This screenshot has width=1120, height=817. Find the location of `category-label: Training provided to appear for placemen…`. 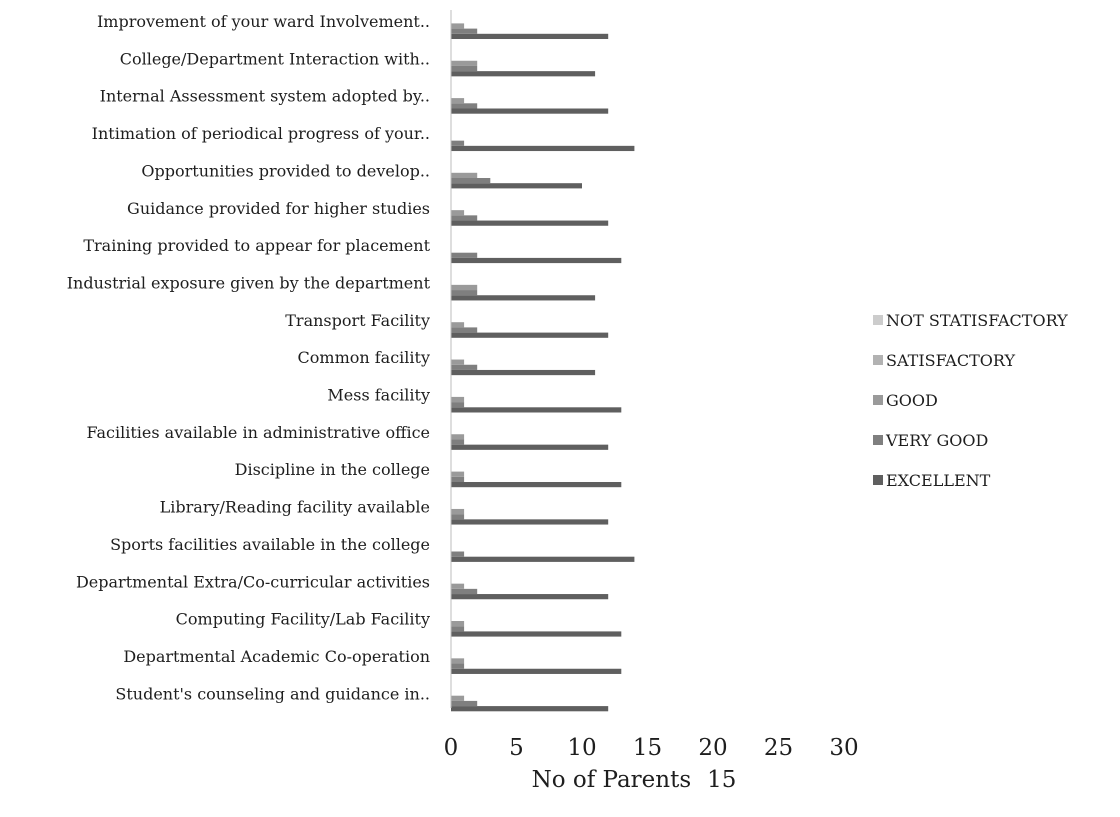

category-label: Training provided to appear for placemen… is located at coordinates (256, 245).